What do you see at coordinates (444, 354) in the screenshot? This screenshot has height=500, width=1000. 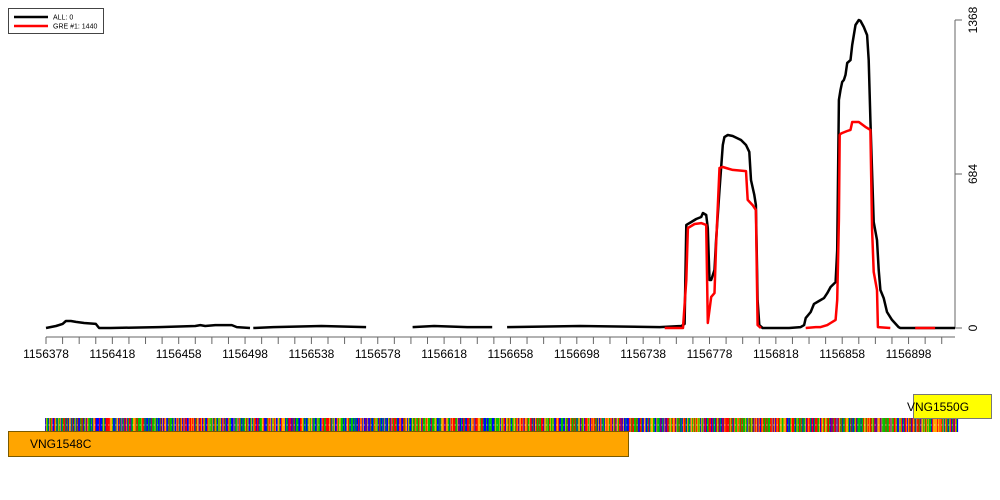 I see `x-tick-label: 1156618` at bounding box center [444, 354].